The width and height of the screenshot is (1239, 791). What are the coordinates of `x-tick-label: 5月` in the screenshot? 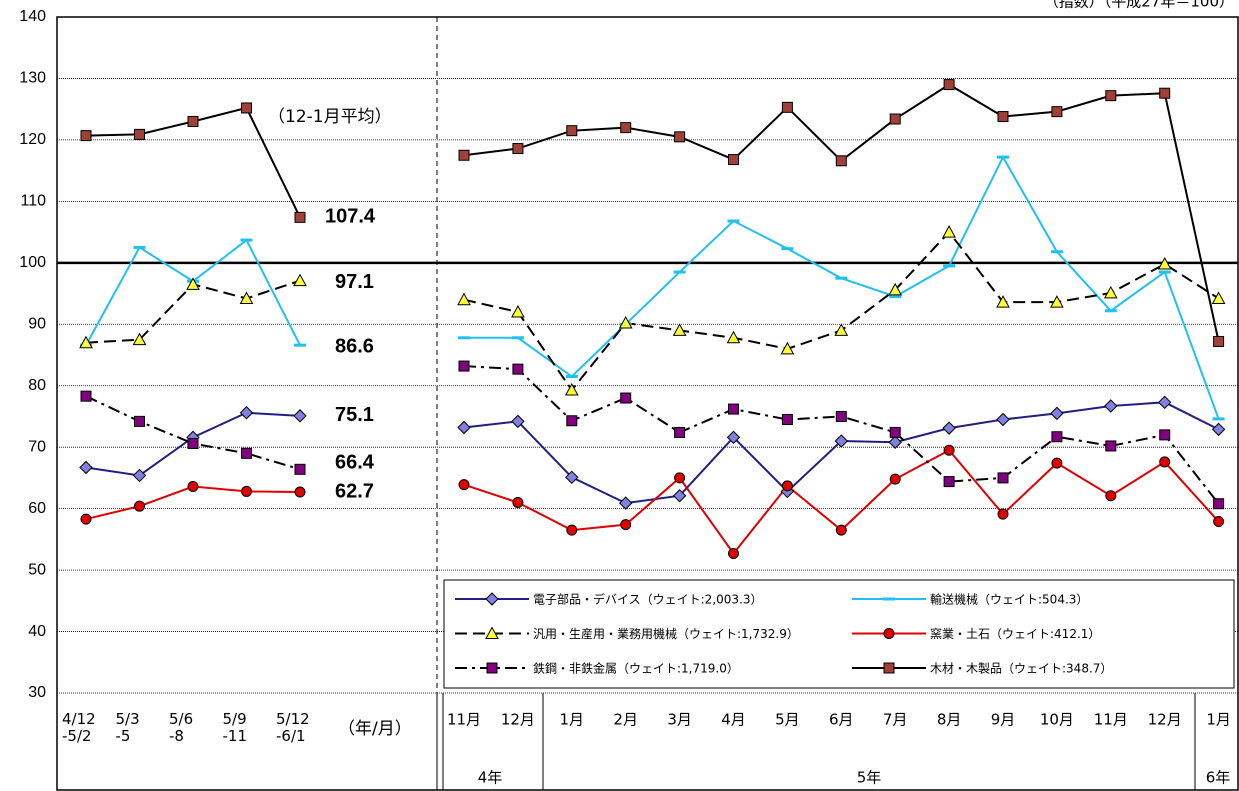 It's located at (787, 720).